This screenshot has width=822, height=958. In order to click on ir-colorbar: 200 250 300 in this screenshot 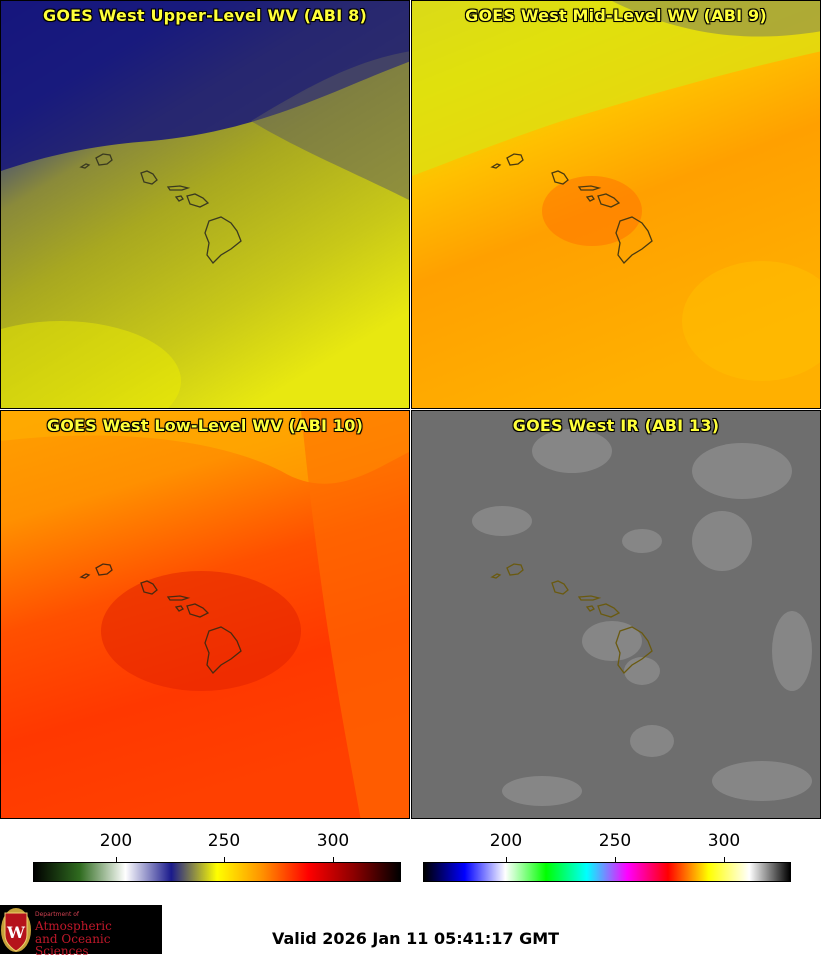, I will do `click(616, 857)`.